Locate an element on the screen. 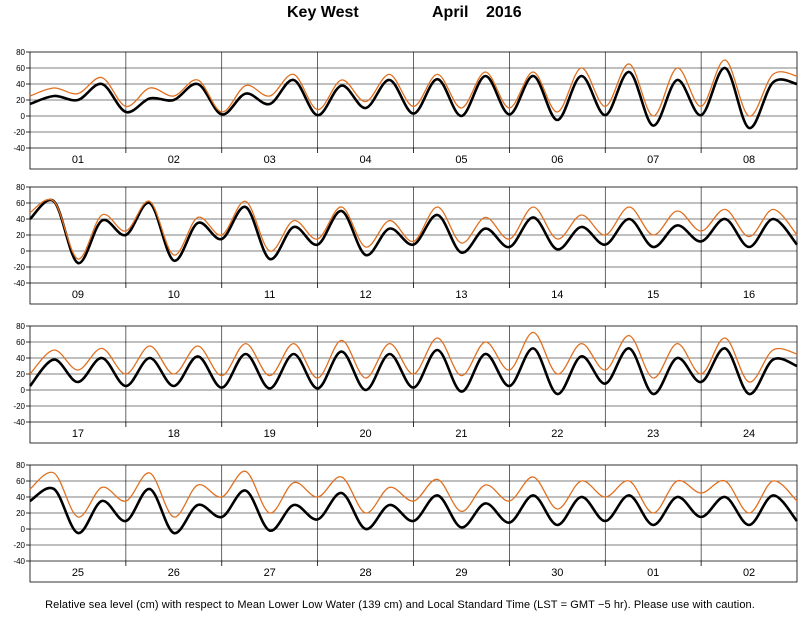 Image resolution: width=800 pixels, height=618 pixels. day-label: 13 is located at coordinates (461, 295).